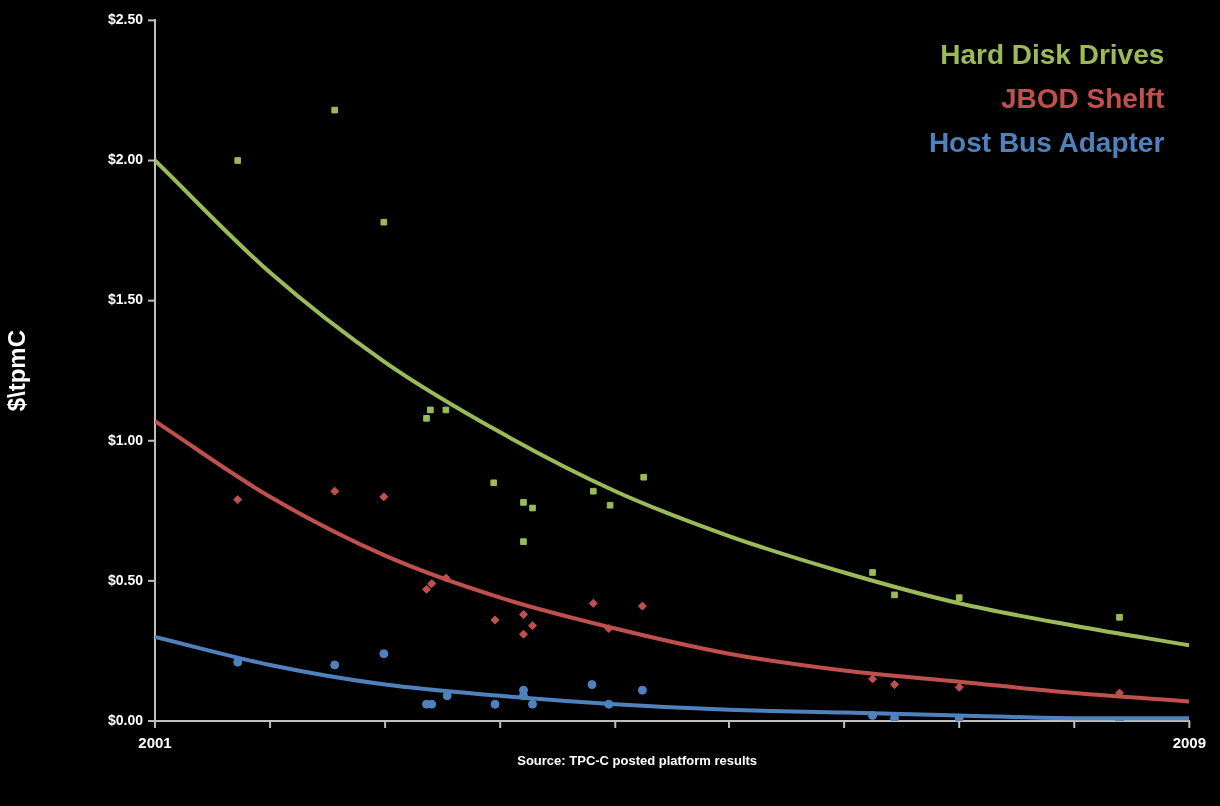 This screenshot has width=1220, height=806. I want to click on text: Host Bus Adapter, so click(1046, 143).